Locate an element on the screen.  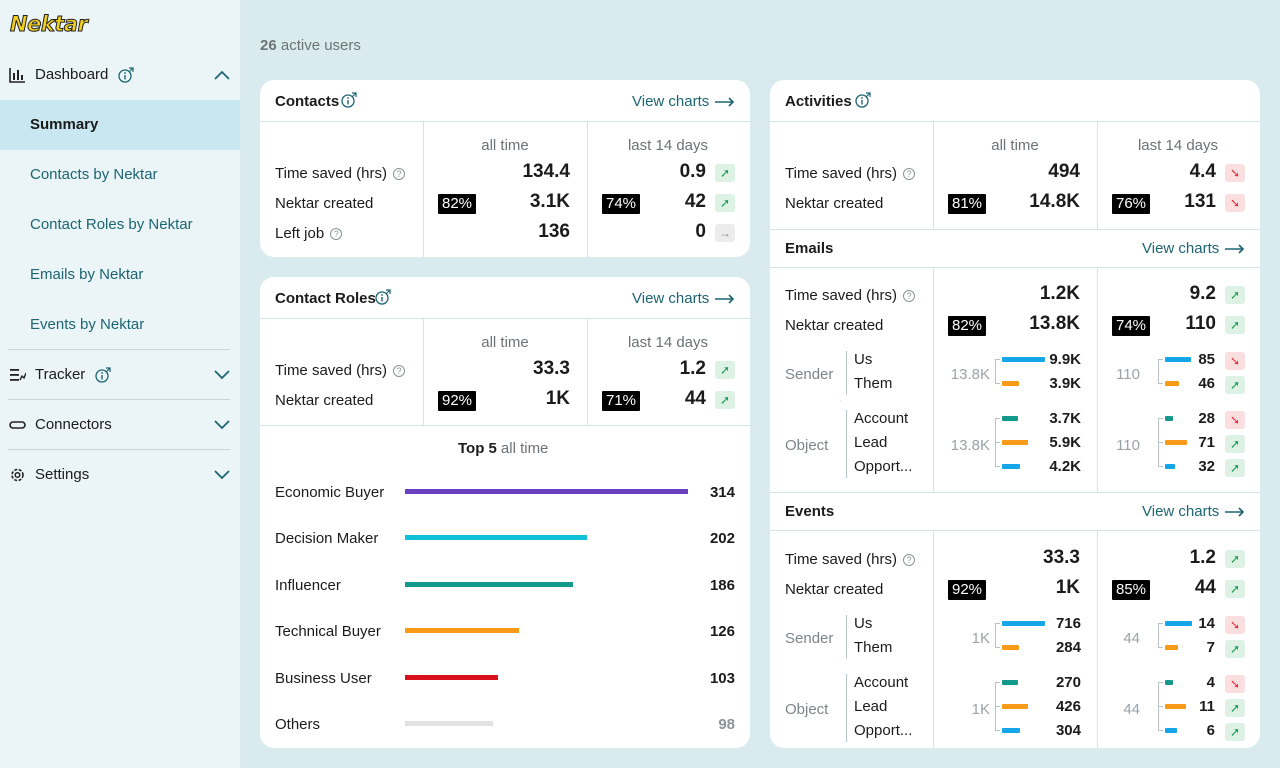
sender-item-label: Them is located at coordinates (873, 647).